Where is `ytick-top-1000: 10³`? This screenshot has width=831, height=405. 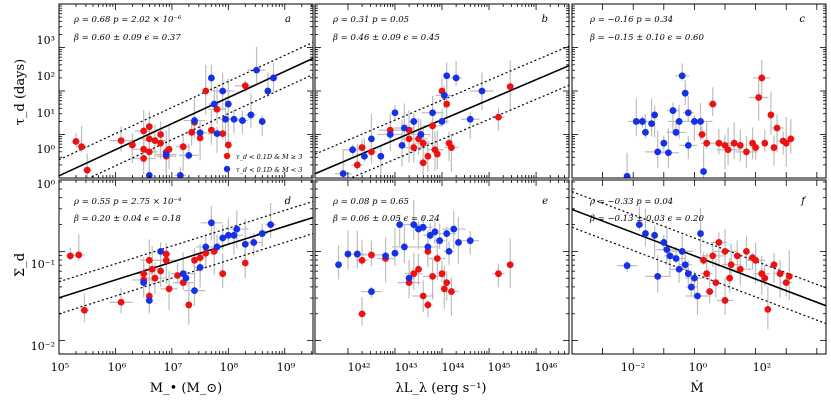 ytick-top-1000: 10³ is located at coordinates (46, 40).